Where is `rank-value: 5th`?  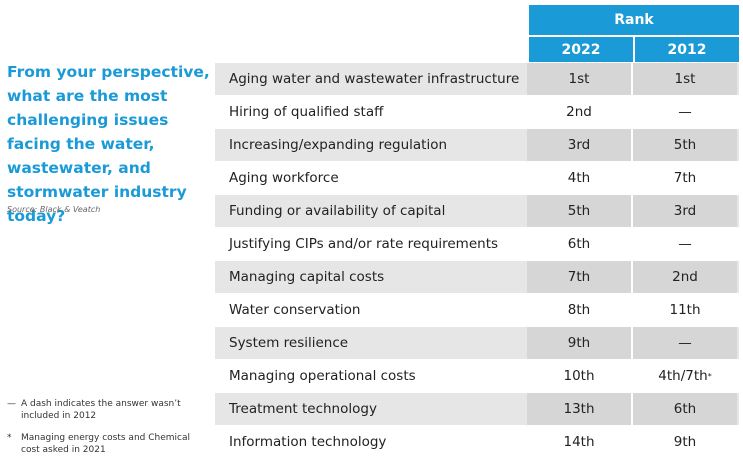 rank-value: 5th is located at coordinates (685, 145).